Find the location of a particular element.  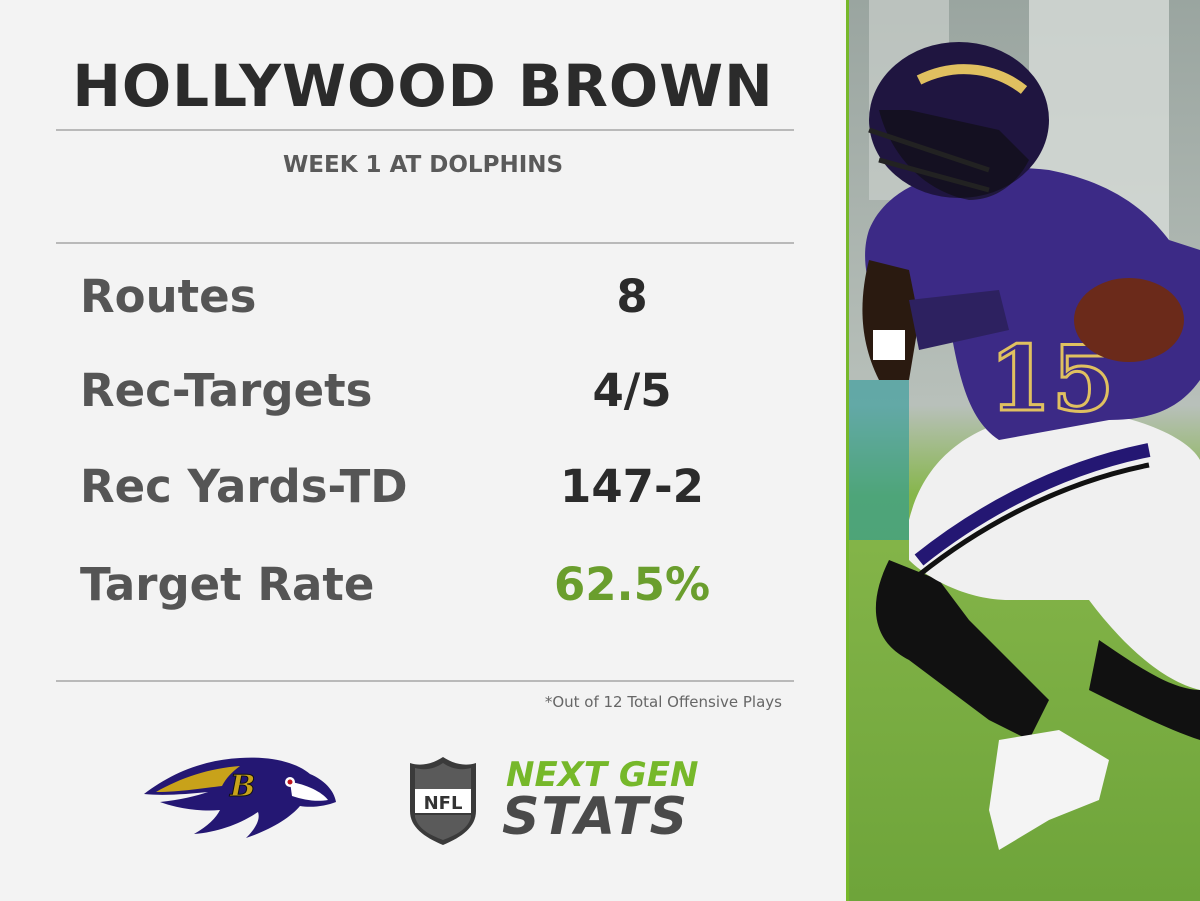

ravens-logo: B is located at coordinates (240, 797).